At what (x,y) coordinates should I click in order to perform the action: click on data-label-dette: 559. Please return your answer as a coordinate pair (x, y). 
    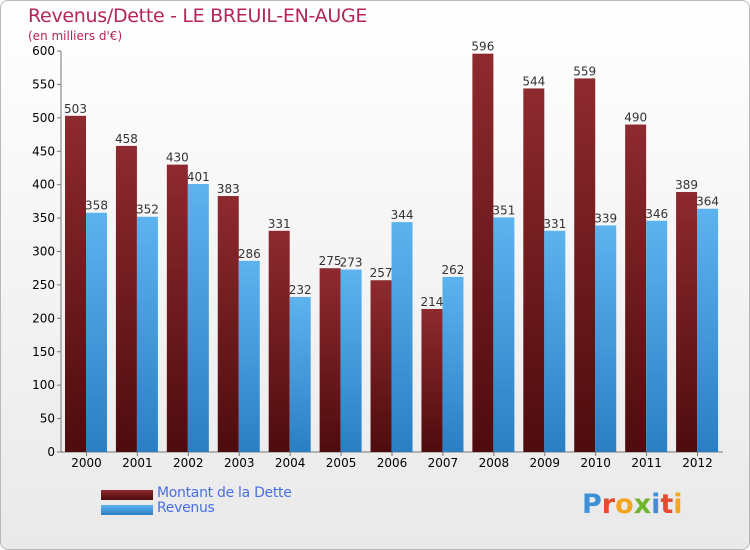
    Looking at the image, I should click on (584, 71).